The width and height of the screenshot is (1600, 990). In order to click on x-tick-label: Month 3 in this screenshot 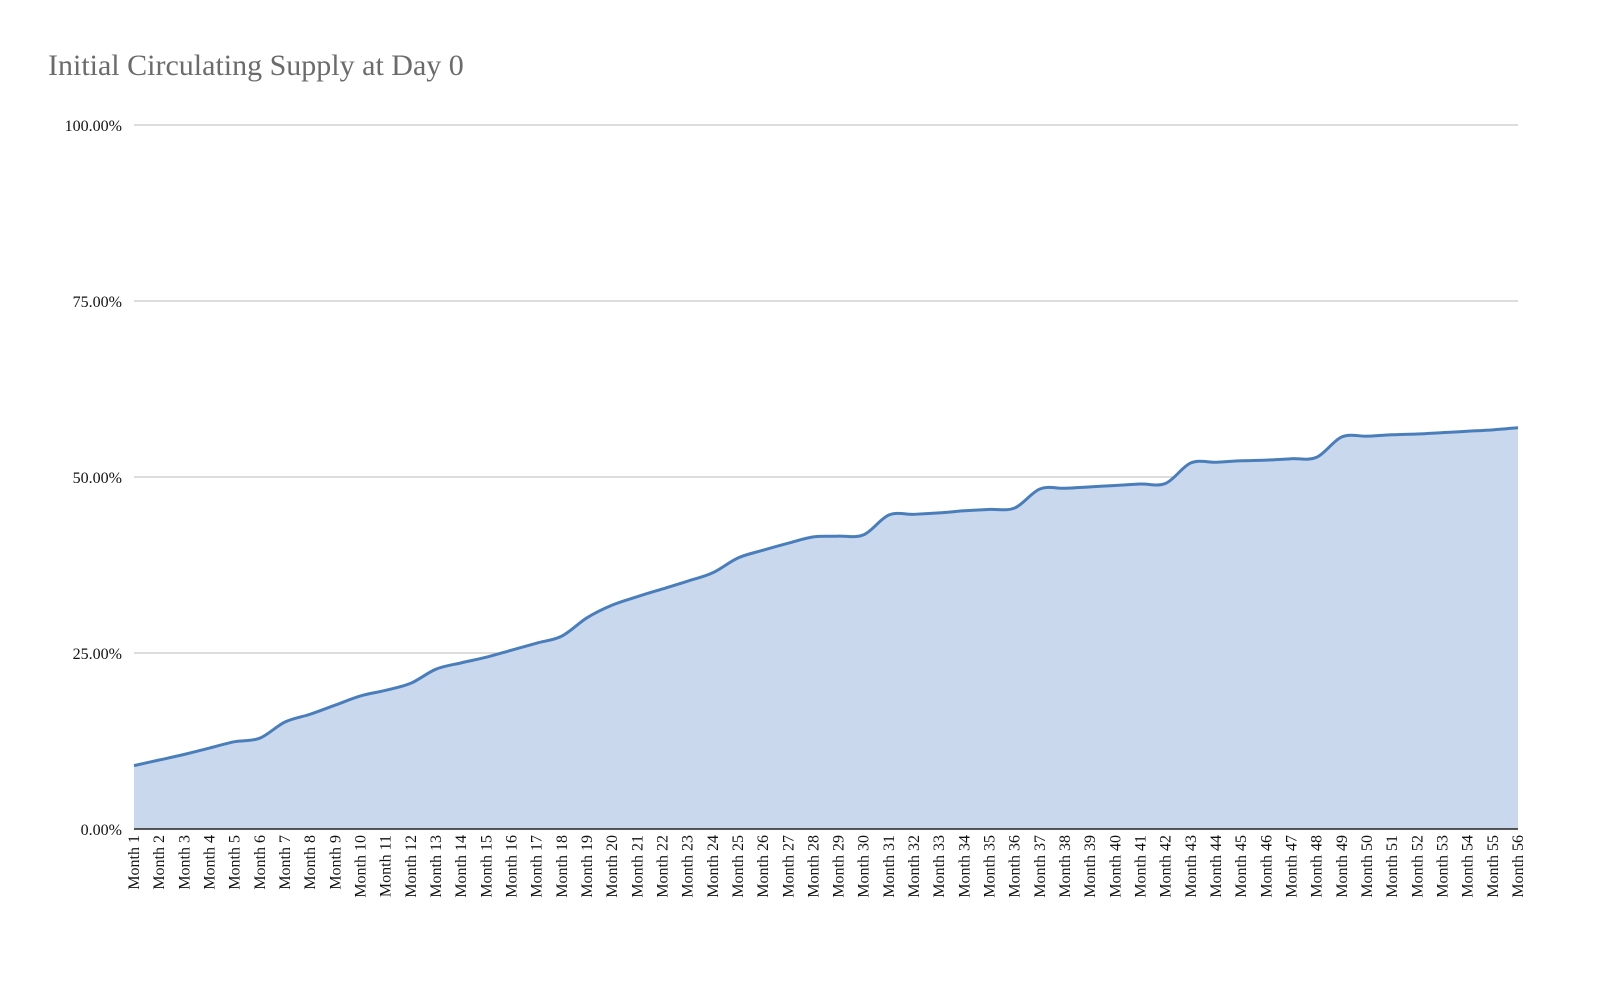, I will do `click(184, 862)`.